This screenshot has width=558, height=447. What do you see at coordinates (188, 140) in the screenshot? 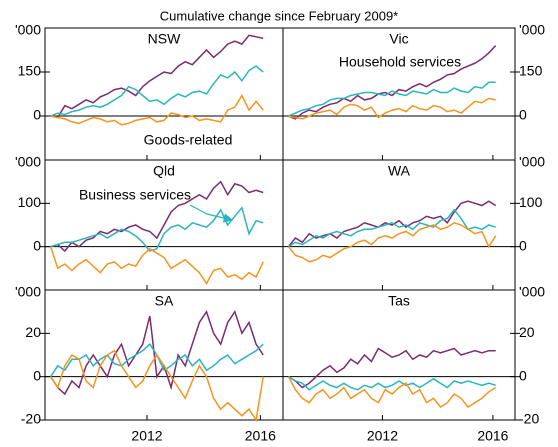
I see `series-label: Goods-related` at bounding box center [188, 140].